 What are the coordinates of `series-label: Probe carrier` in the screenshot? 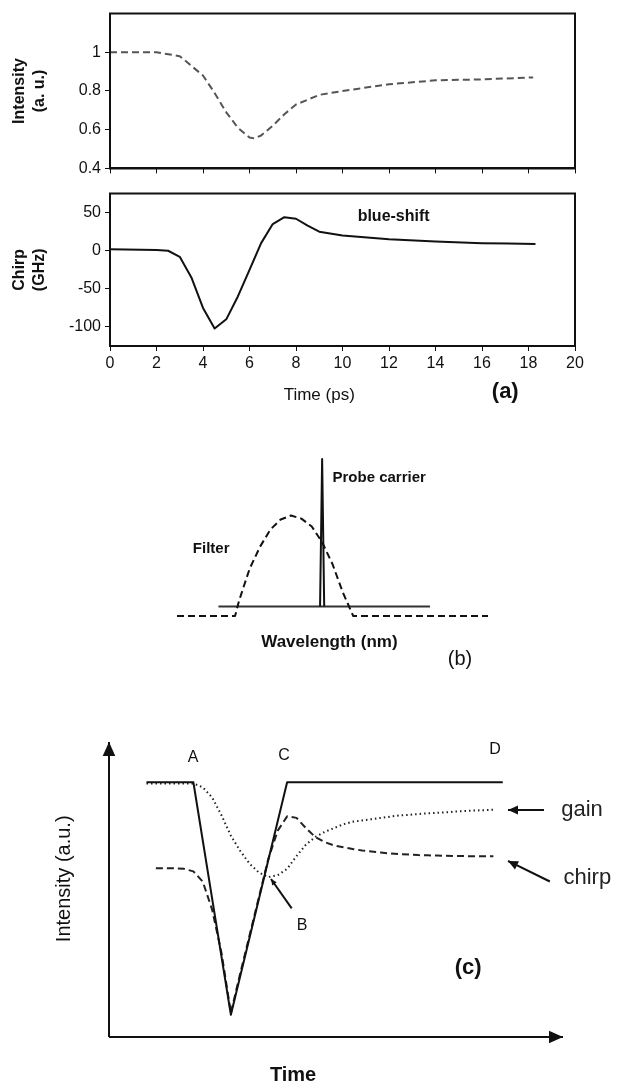 It's located at (379, 476).